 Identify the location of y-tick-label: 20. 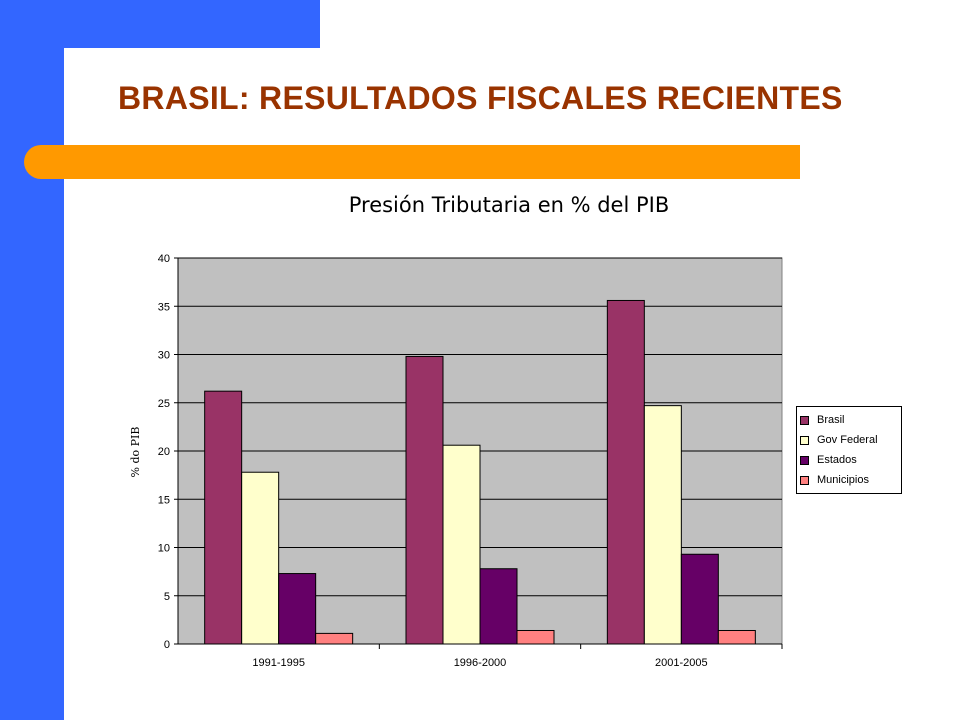
(164, 452).